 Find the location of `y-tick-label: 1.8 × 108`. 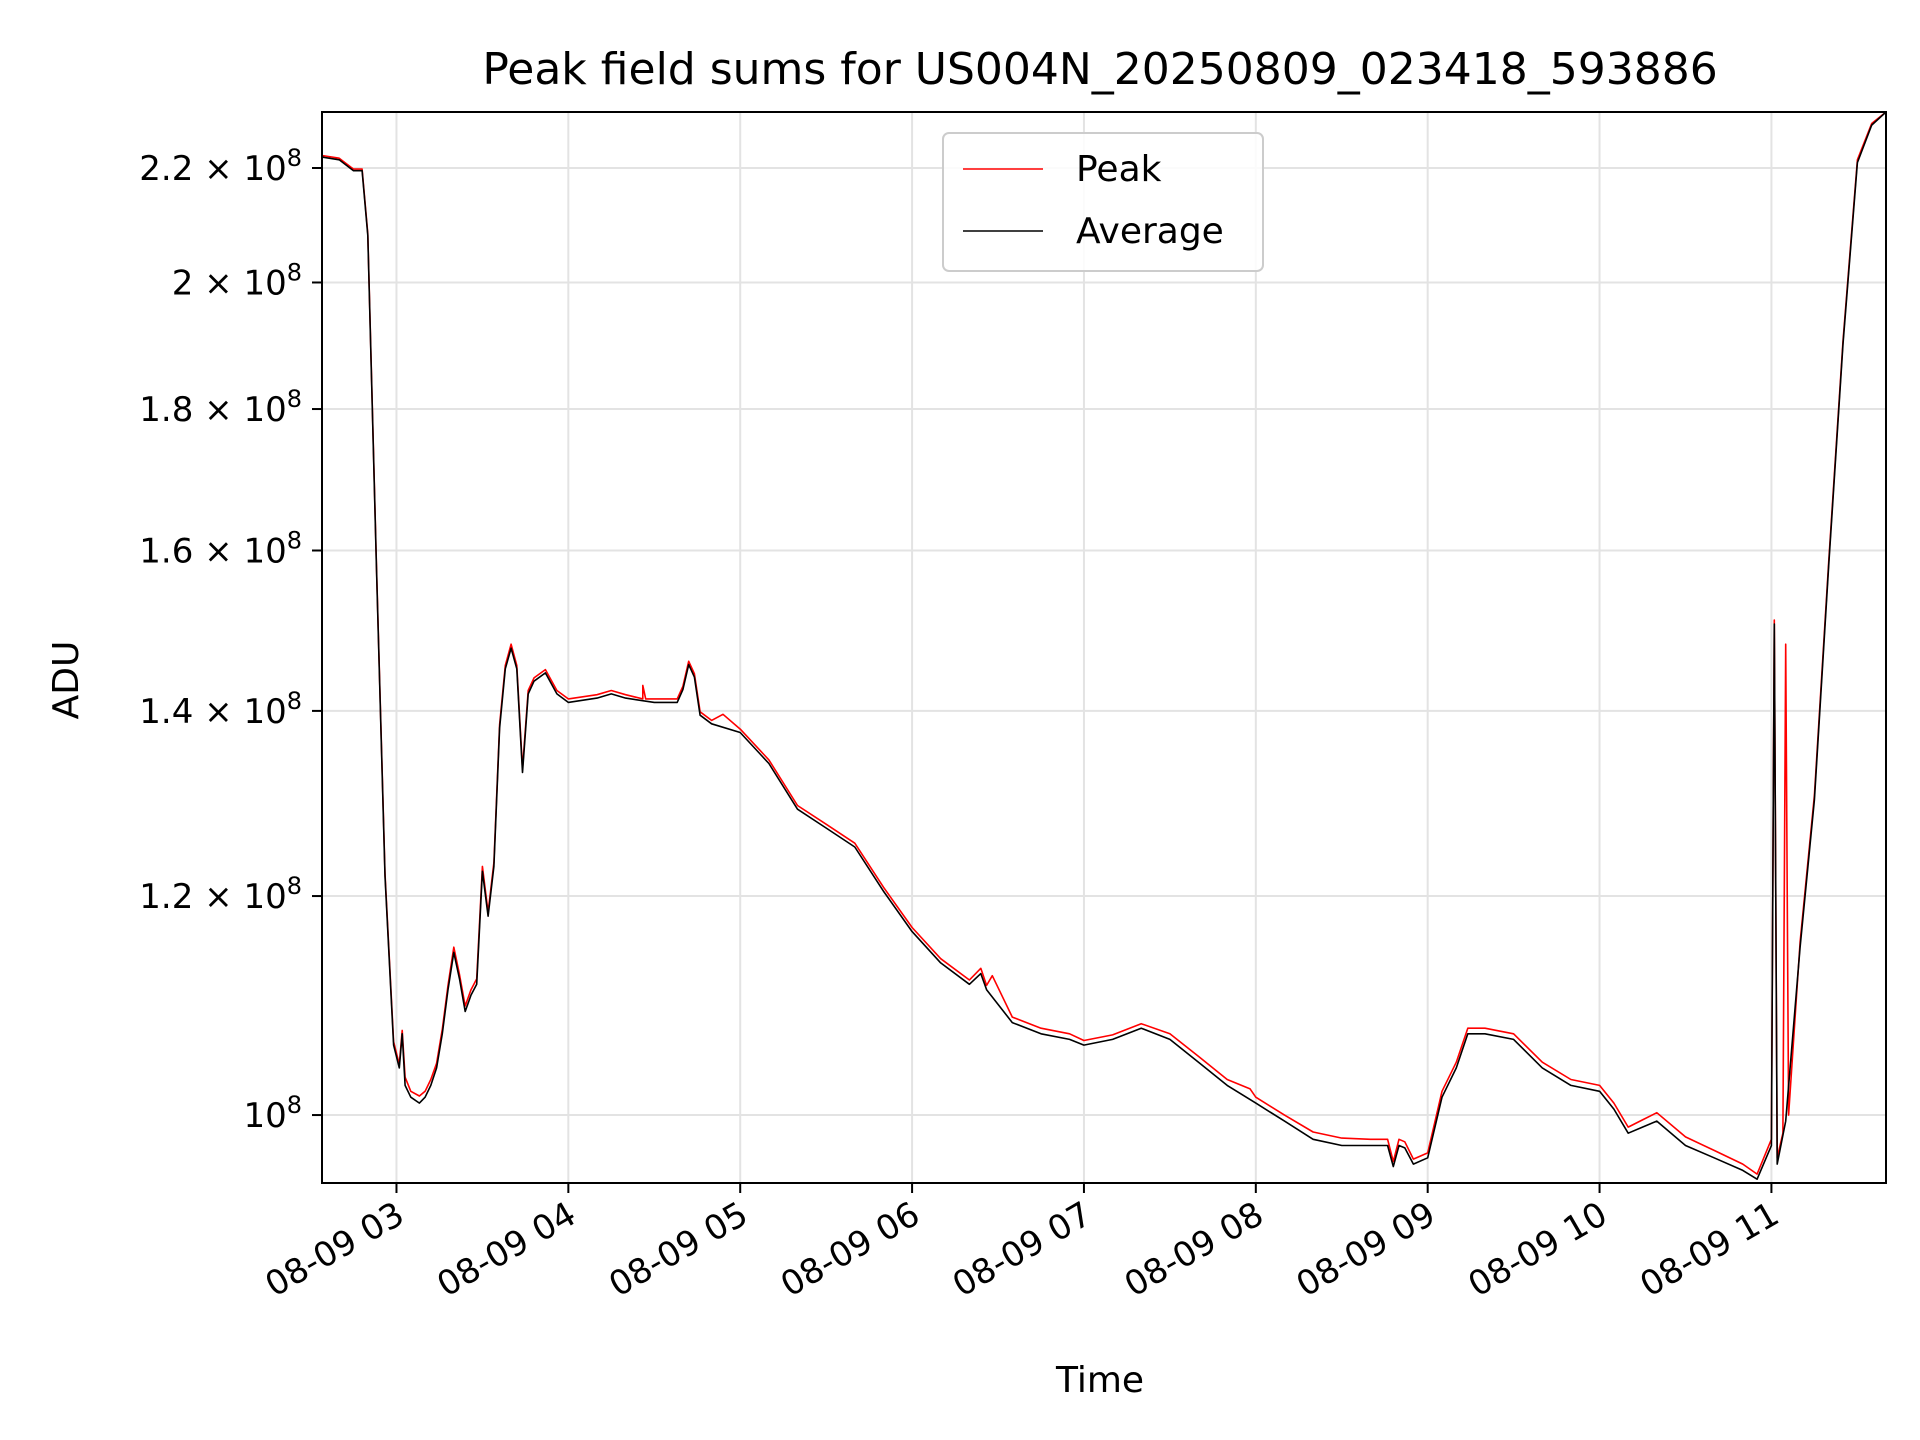

y-tick-label: 1.8 × 108 is located at coordinates (220, 407).